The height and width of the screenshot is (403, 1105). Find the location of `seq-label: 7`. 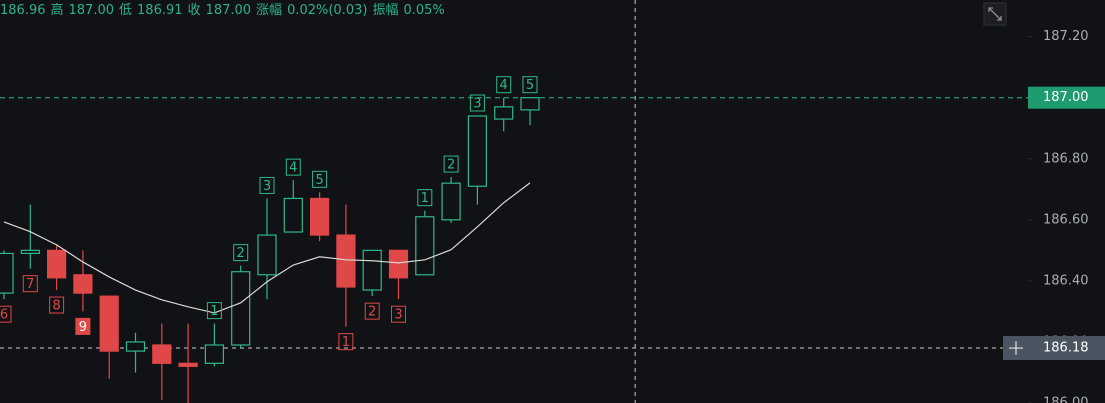

seq-label: 7 is located at coordinates (30, 284).